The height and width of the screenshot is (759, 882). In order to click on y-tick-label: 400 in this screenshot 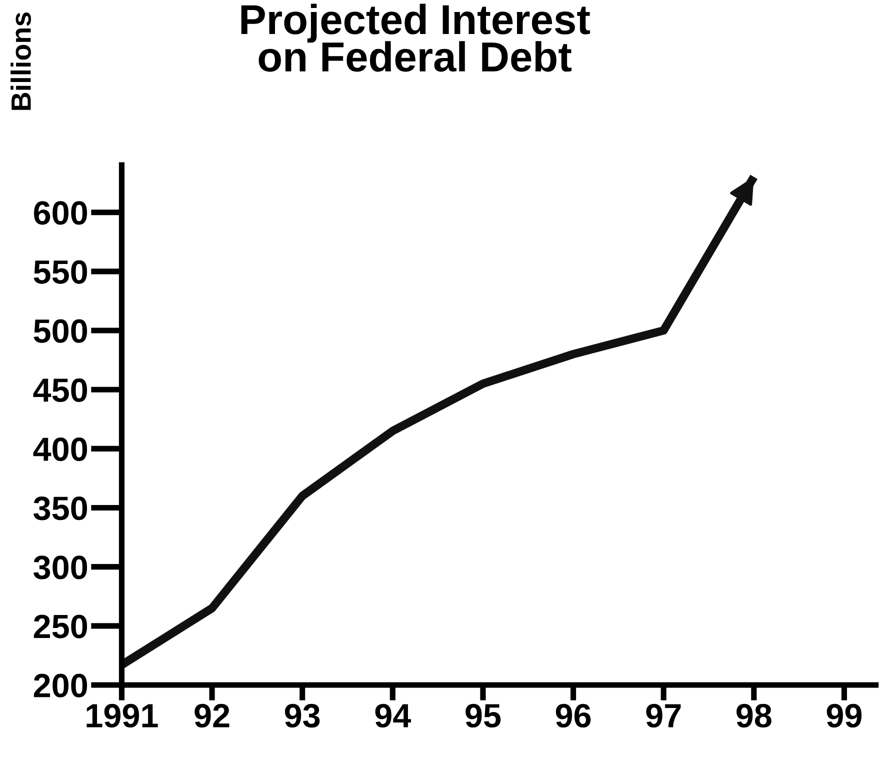, I will do `click(60, 449)`.